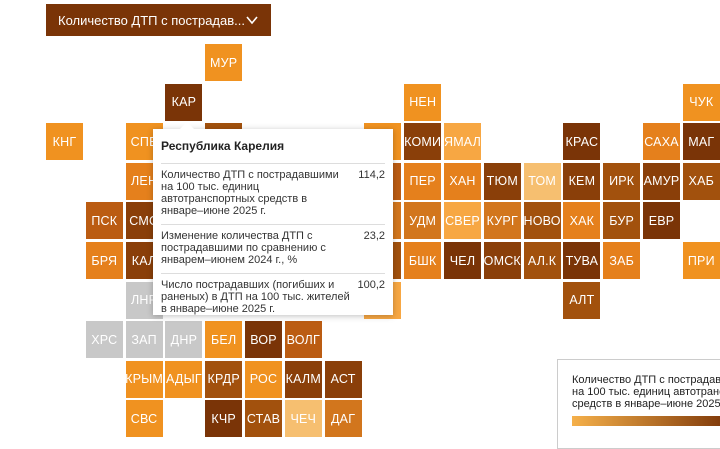  I want to click on region-tile-калм: КАЛМ, so click(303, 379).